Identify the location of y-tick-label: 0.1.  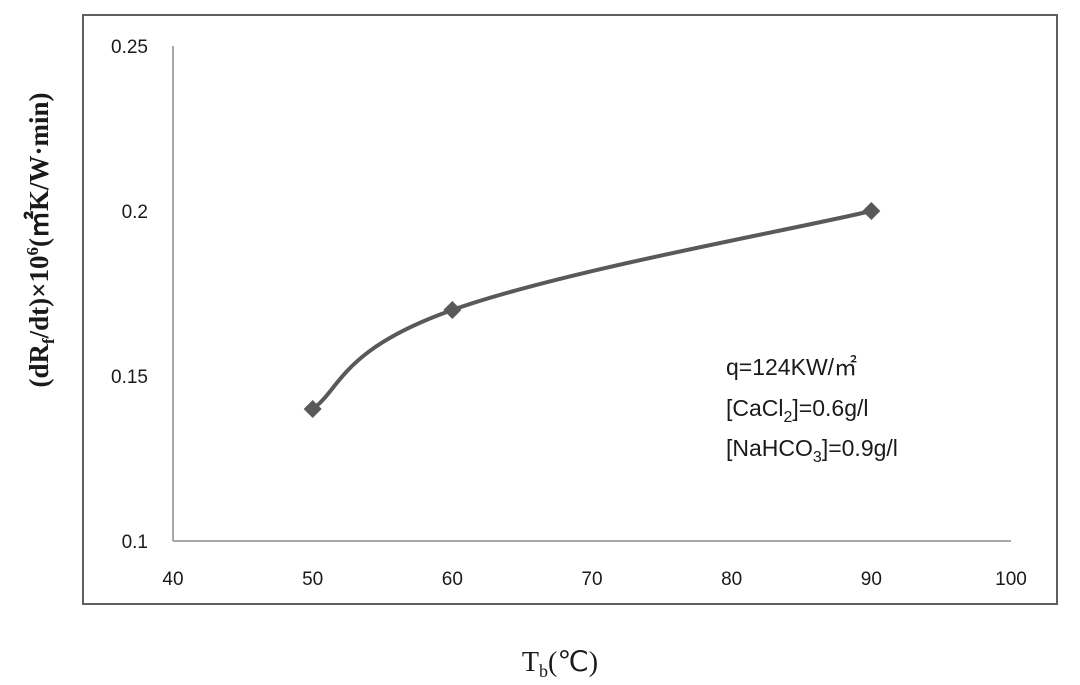
(135, 542).